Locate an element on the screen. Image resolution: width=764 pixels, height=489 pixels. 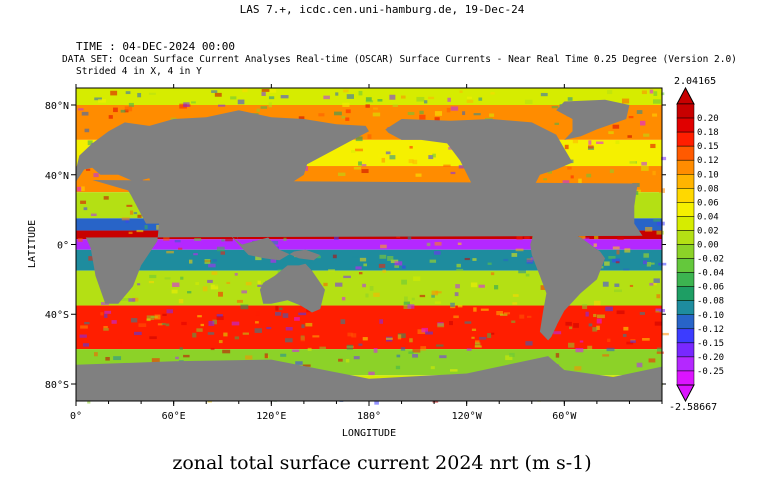
ocean-band is located at coordinates (369, 244).